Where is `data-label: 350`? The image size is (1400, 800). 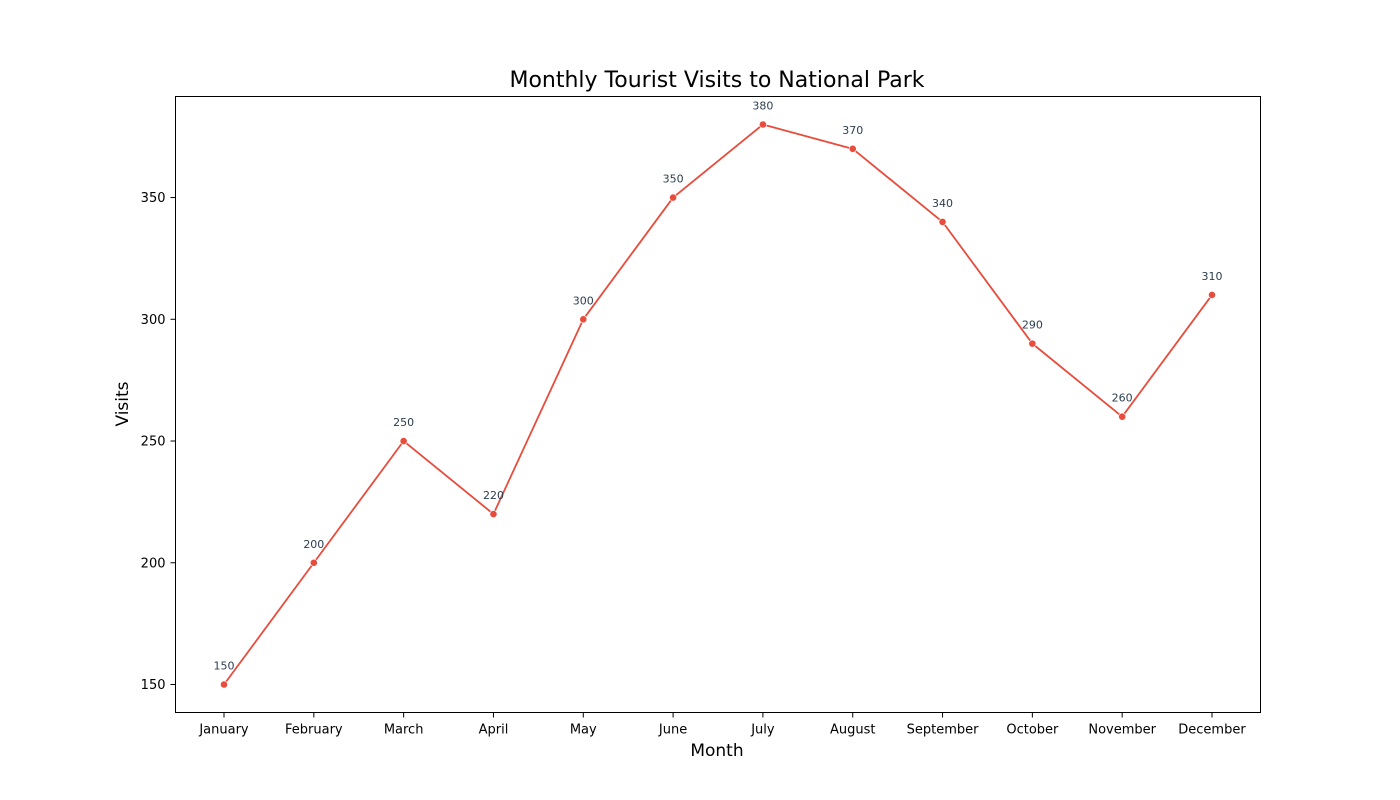 data-label: 350 is located at coordinates (673, 179).